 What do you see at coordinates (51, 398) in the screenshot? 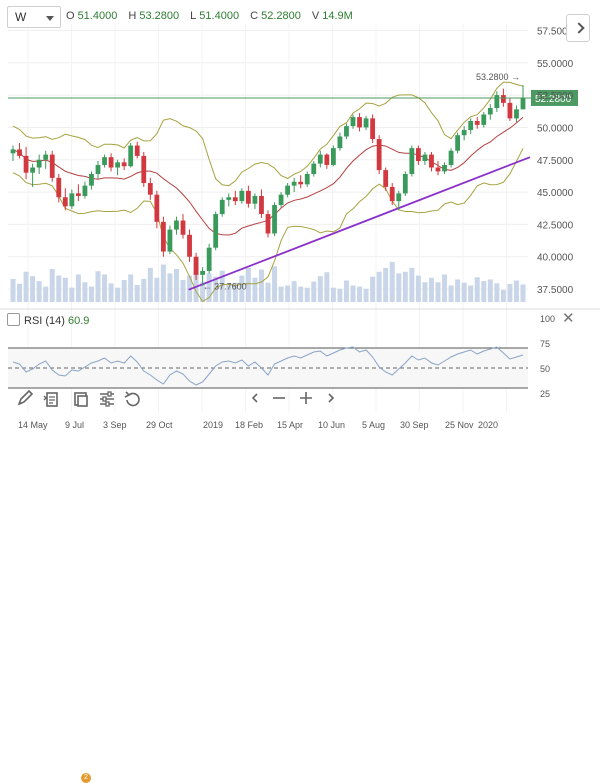
I see `document-icon` at bounding box center [51, 398].